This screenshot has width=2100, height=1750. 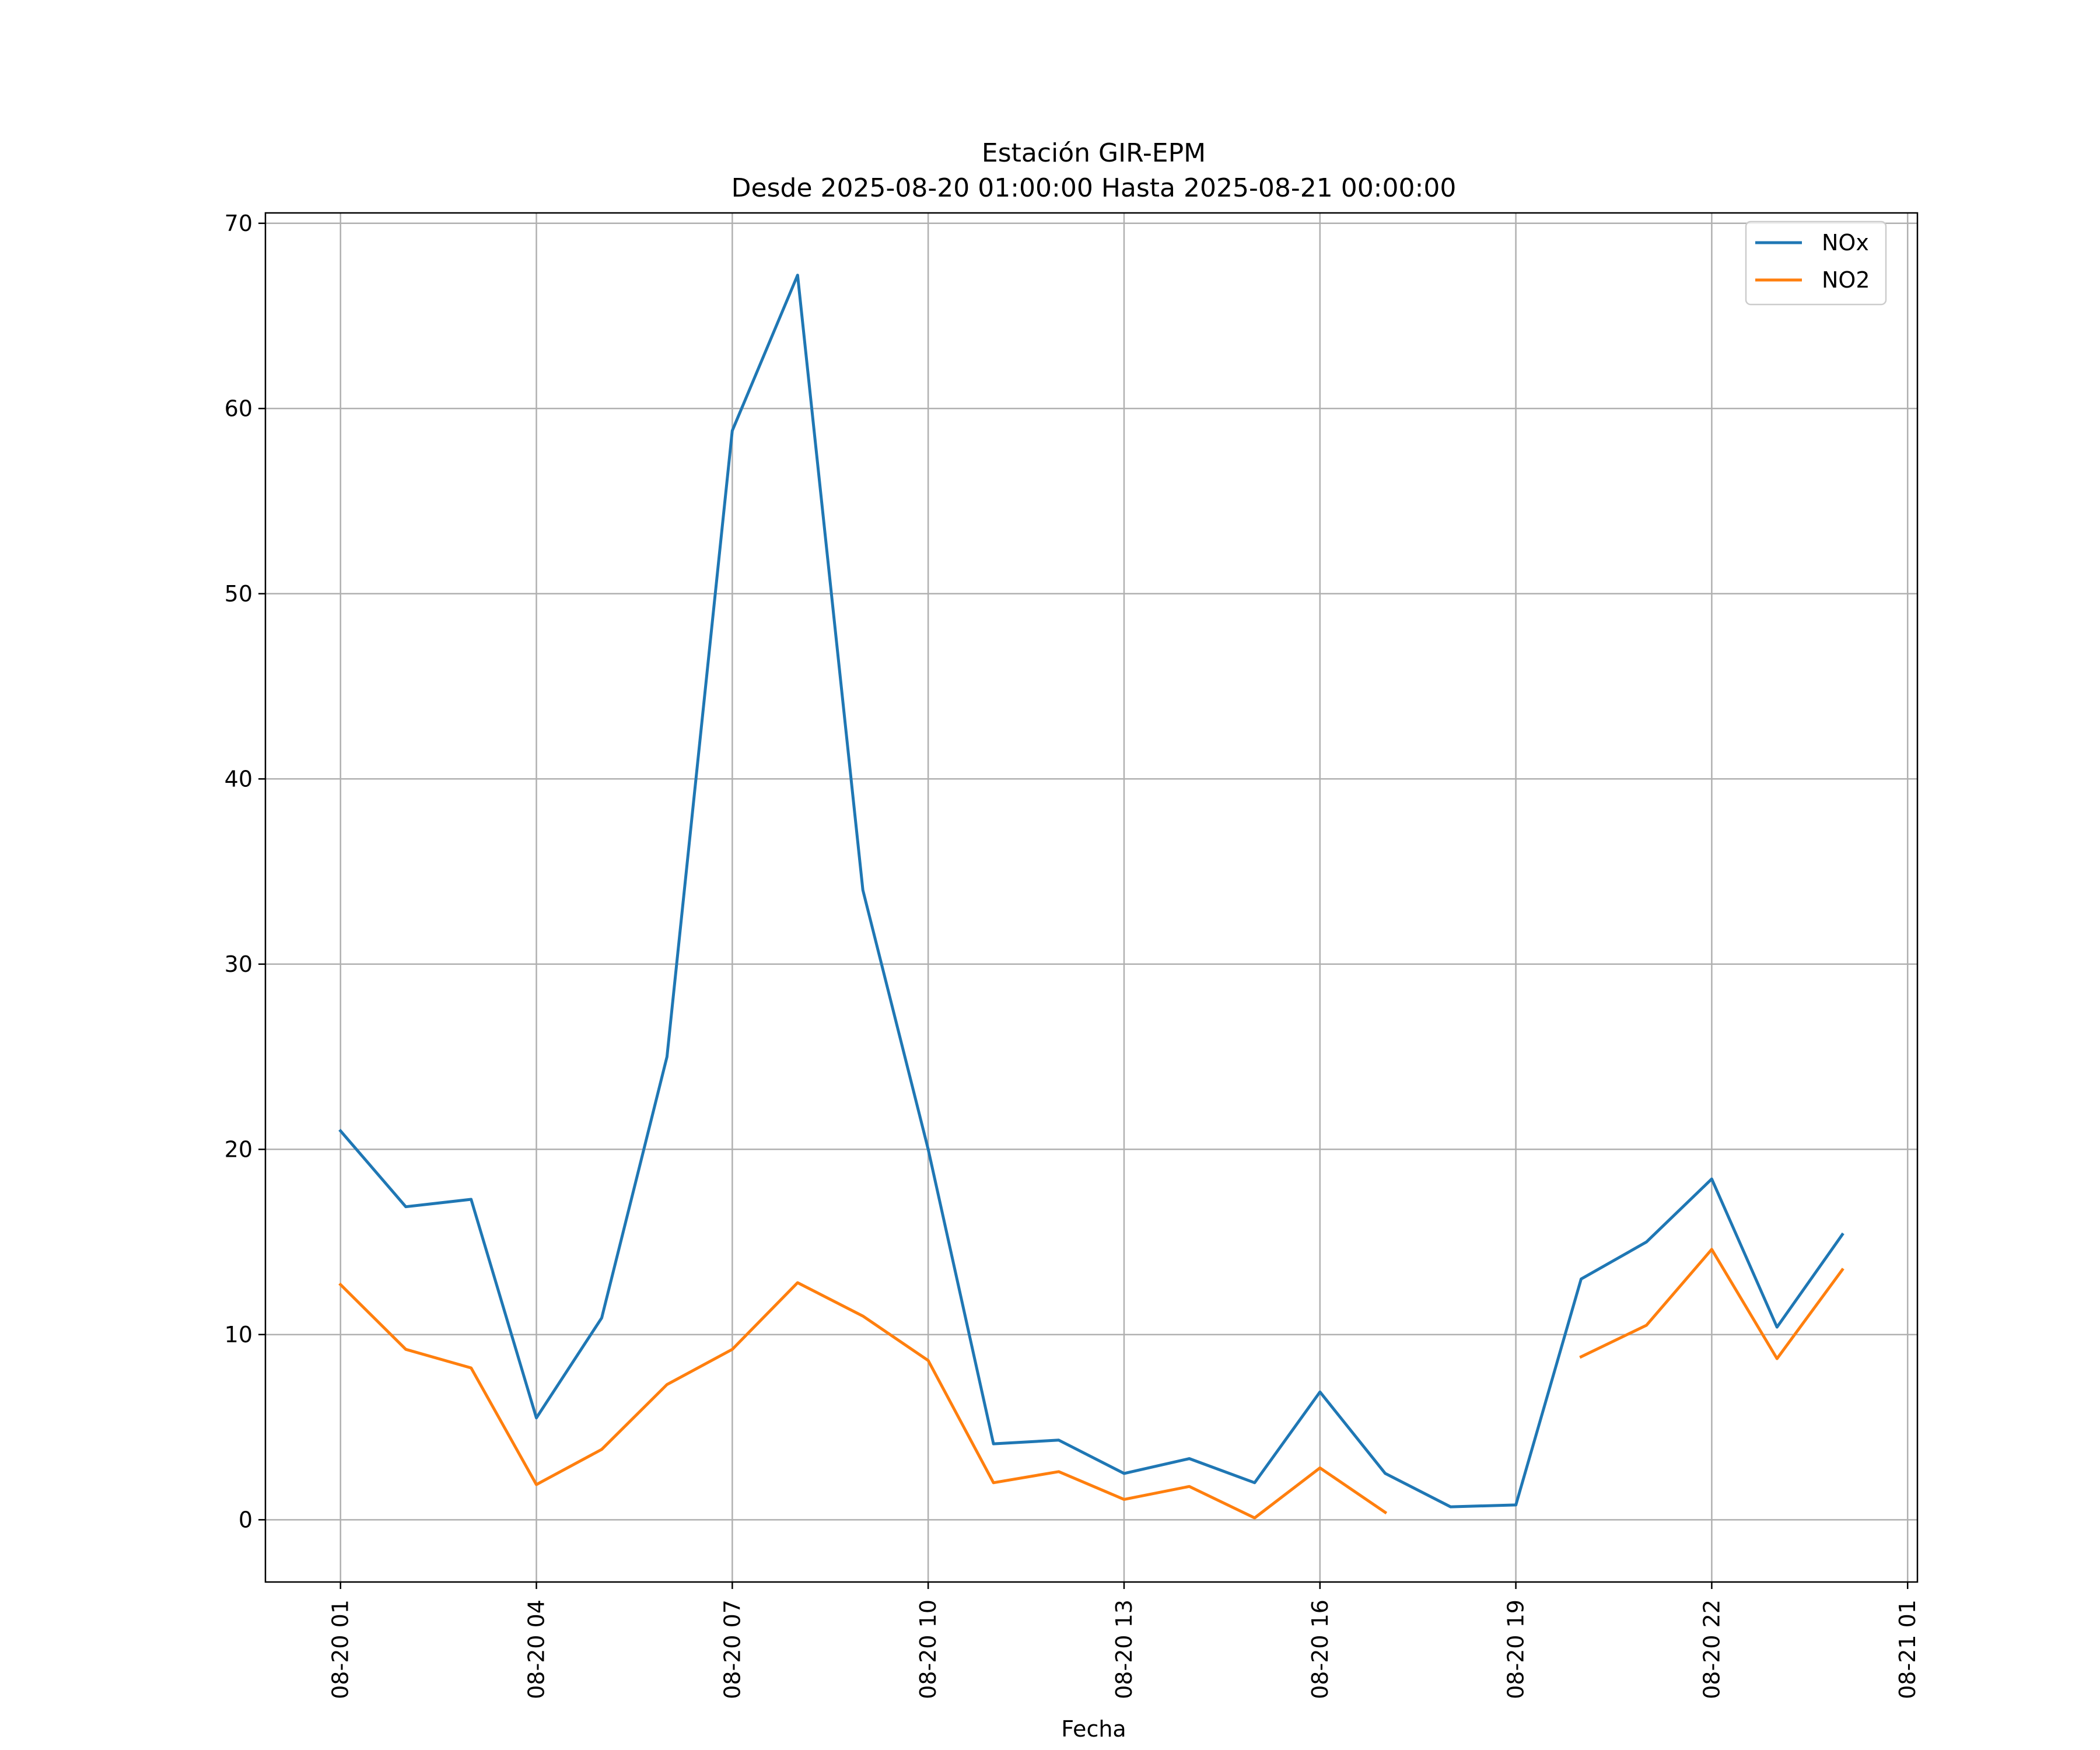 I want to click on legend-label-nox: NOx, so click(x=1845, y=243).